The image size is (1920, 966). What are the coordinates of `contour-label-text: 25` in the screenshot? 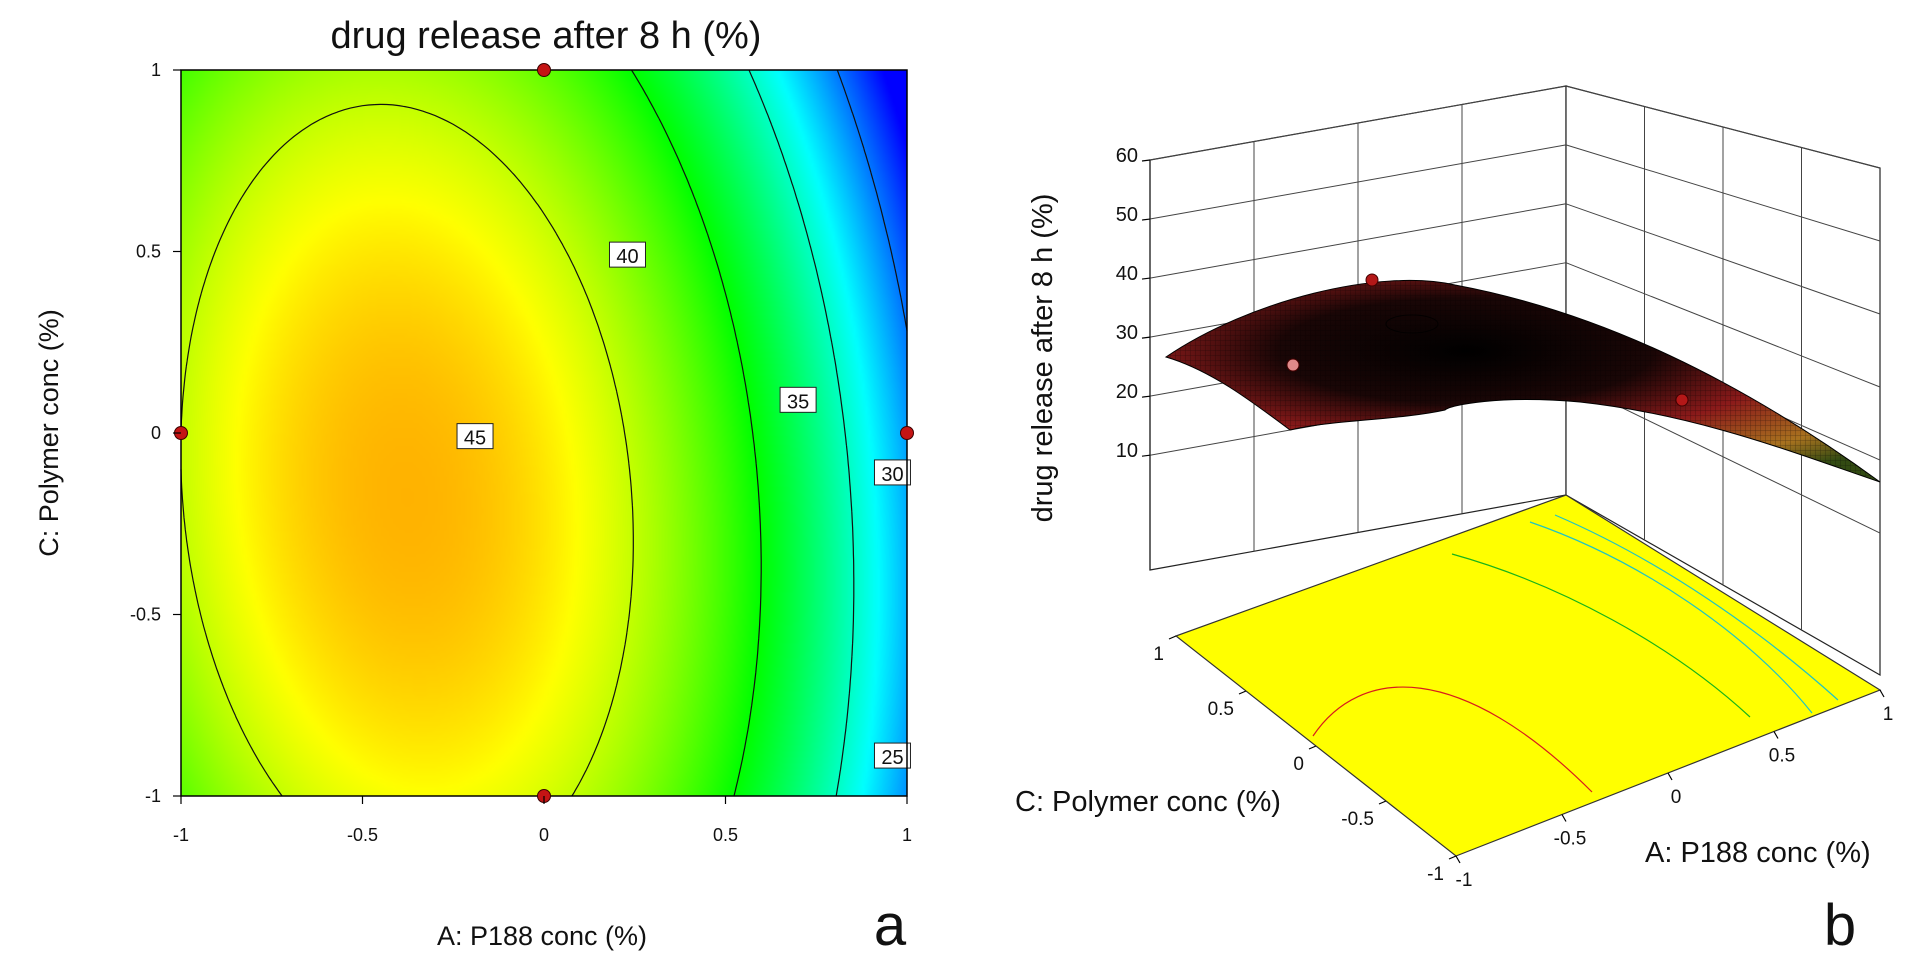 It's located at (892, 758).